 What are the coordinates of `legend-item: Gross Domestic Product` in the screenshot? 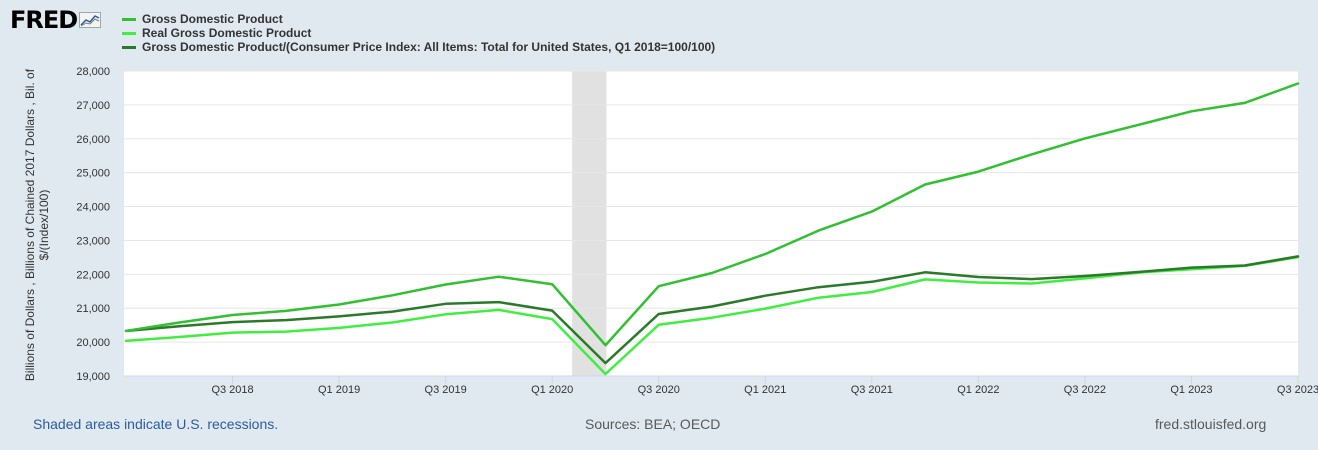 It's located at (418, 19).